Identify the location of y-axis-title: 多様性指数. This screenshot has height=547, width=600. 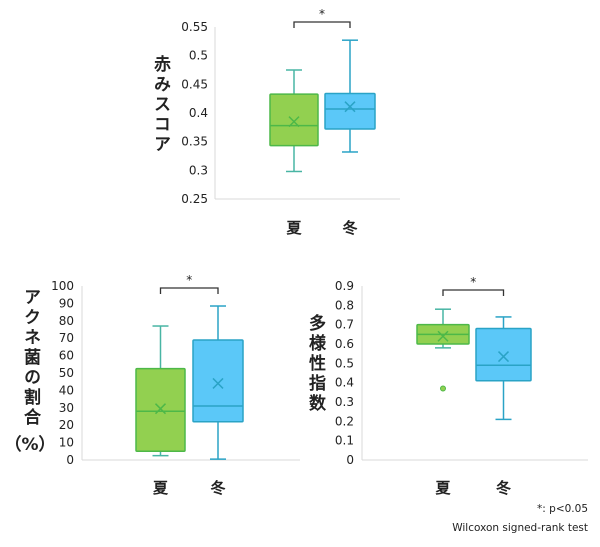
(315, 363).